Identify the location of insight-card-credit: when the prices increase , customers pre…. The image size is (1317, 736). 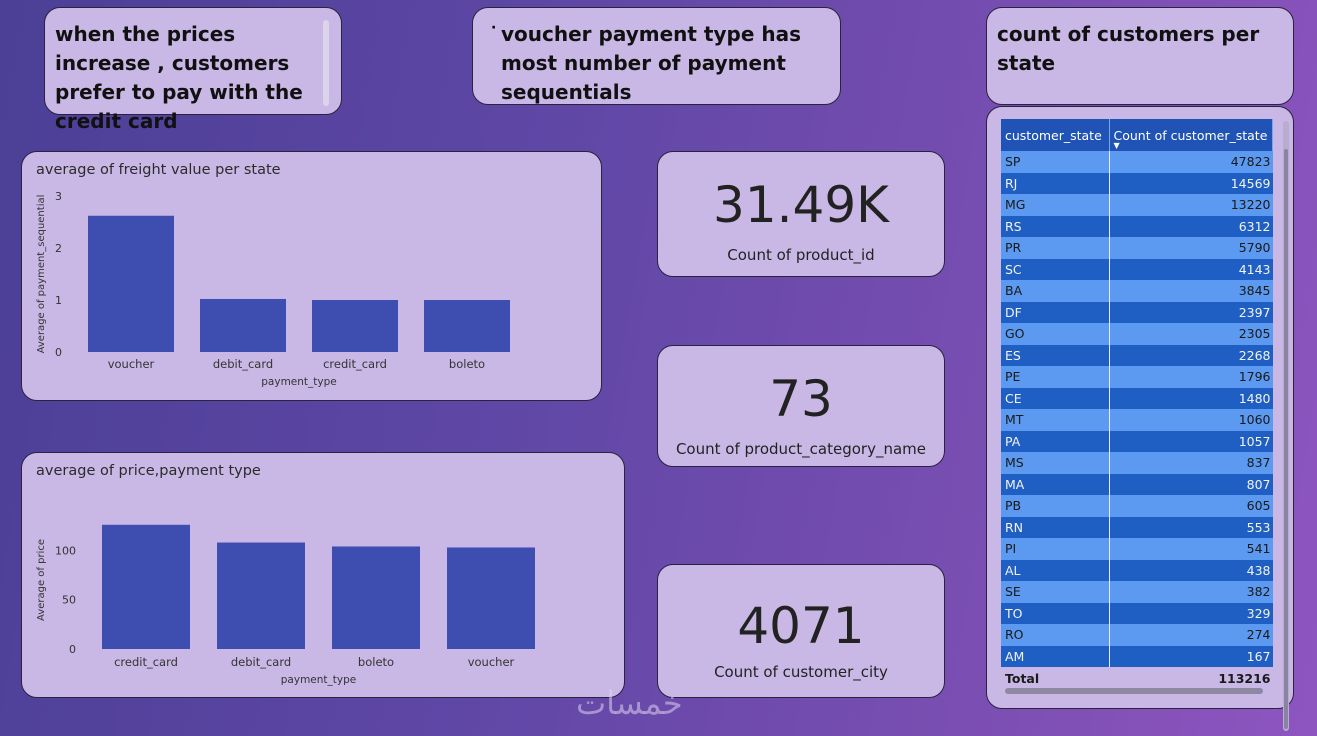
(193, 70).